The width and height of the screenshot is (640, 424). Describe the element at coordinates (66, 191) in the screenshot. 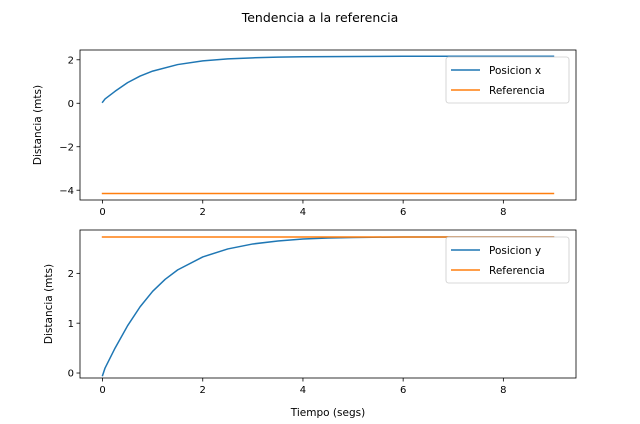

I see `y-tick-label: −4` at that location.